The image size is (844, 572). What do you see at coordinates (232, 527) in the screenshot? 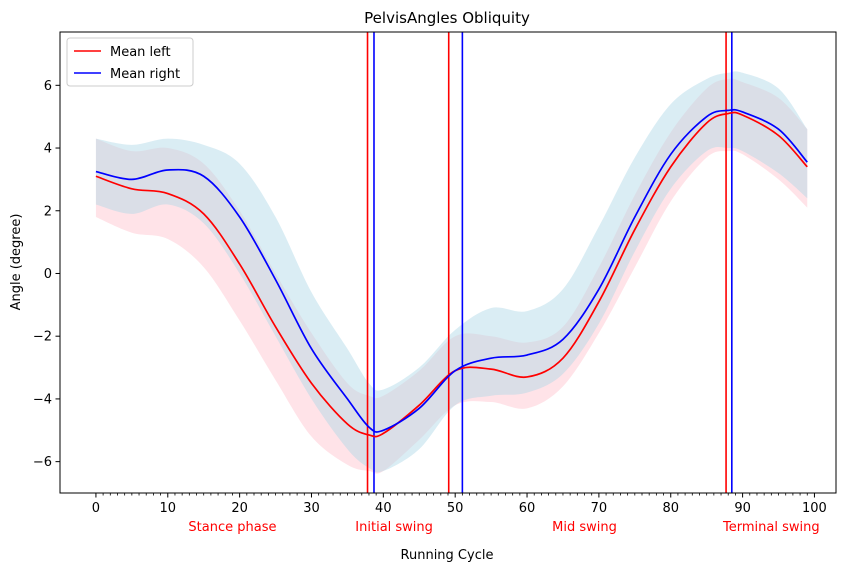
I see `phase-label-stance-phase: Stance phase` at bounding box center [232, 527].